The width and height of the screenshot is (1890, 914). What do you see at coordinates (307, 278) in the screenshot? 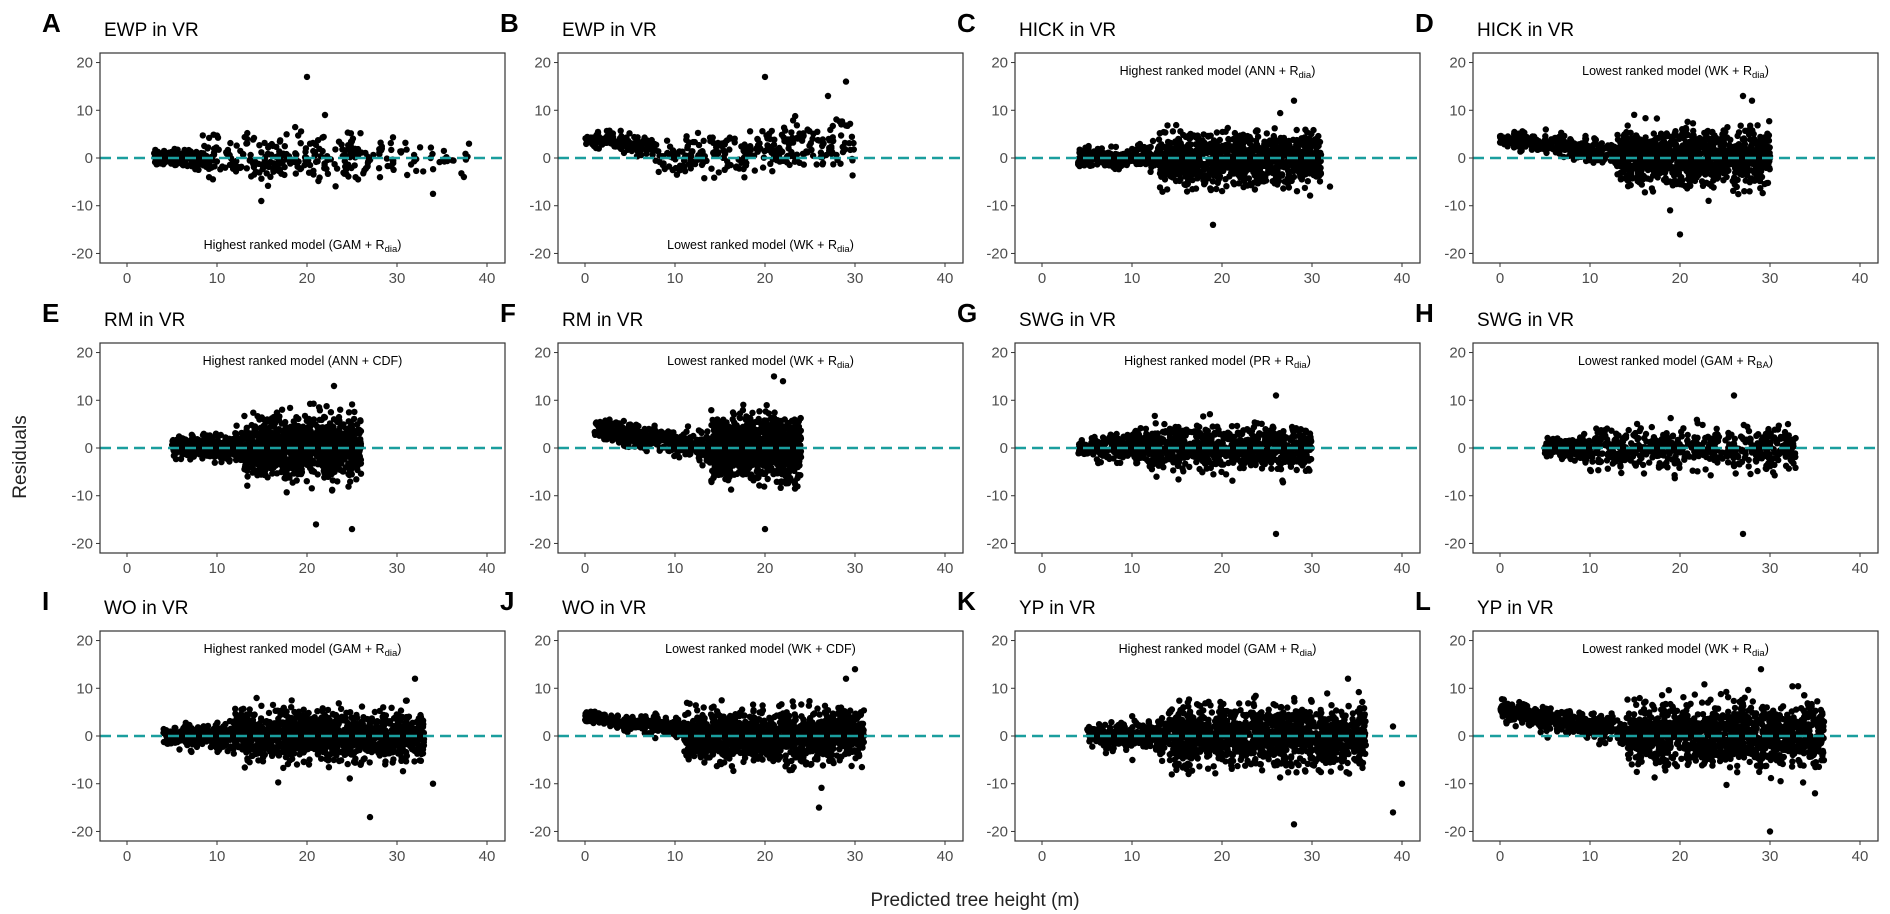
I see `x-tick-label: 20` at bounding box center [307, 278].